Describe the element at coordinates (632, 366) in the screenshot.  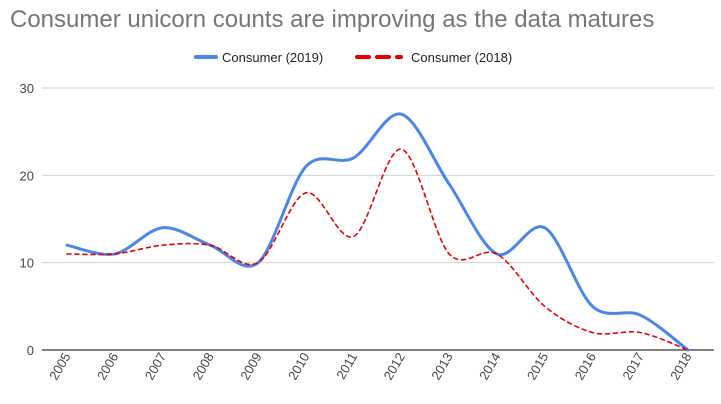
I see `x-tick-label: 2017` at that location.